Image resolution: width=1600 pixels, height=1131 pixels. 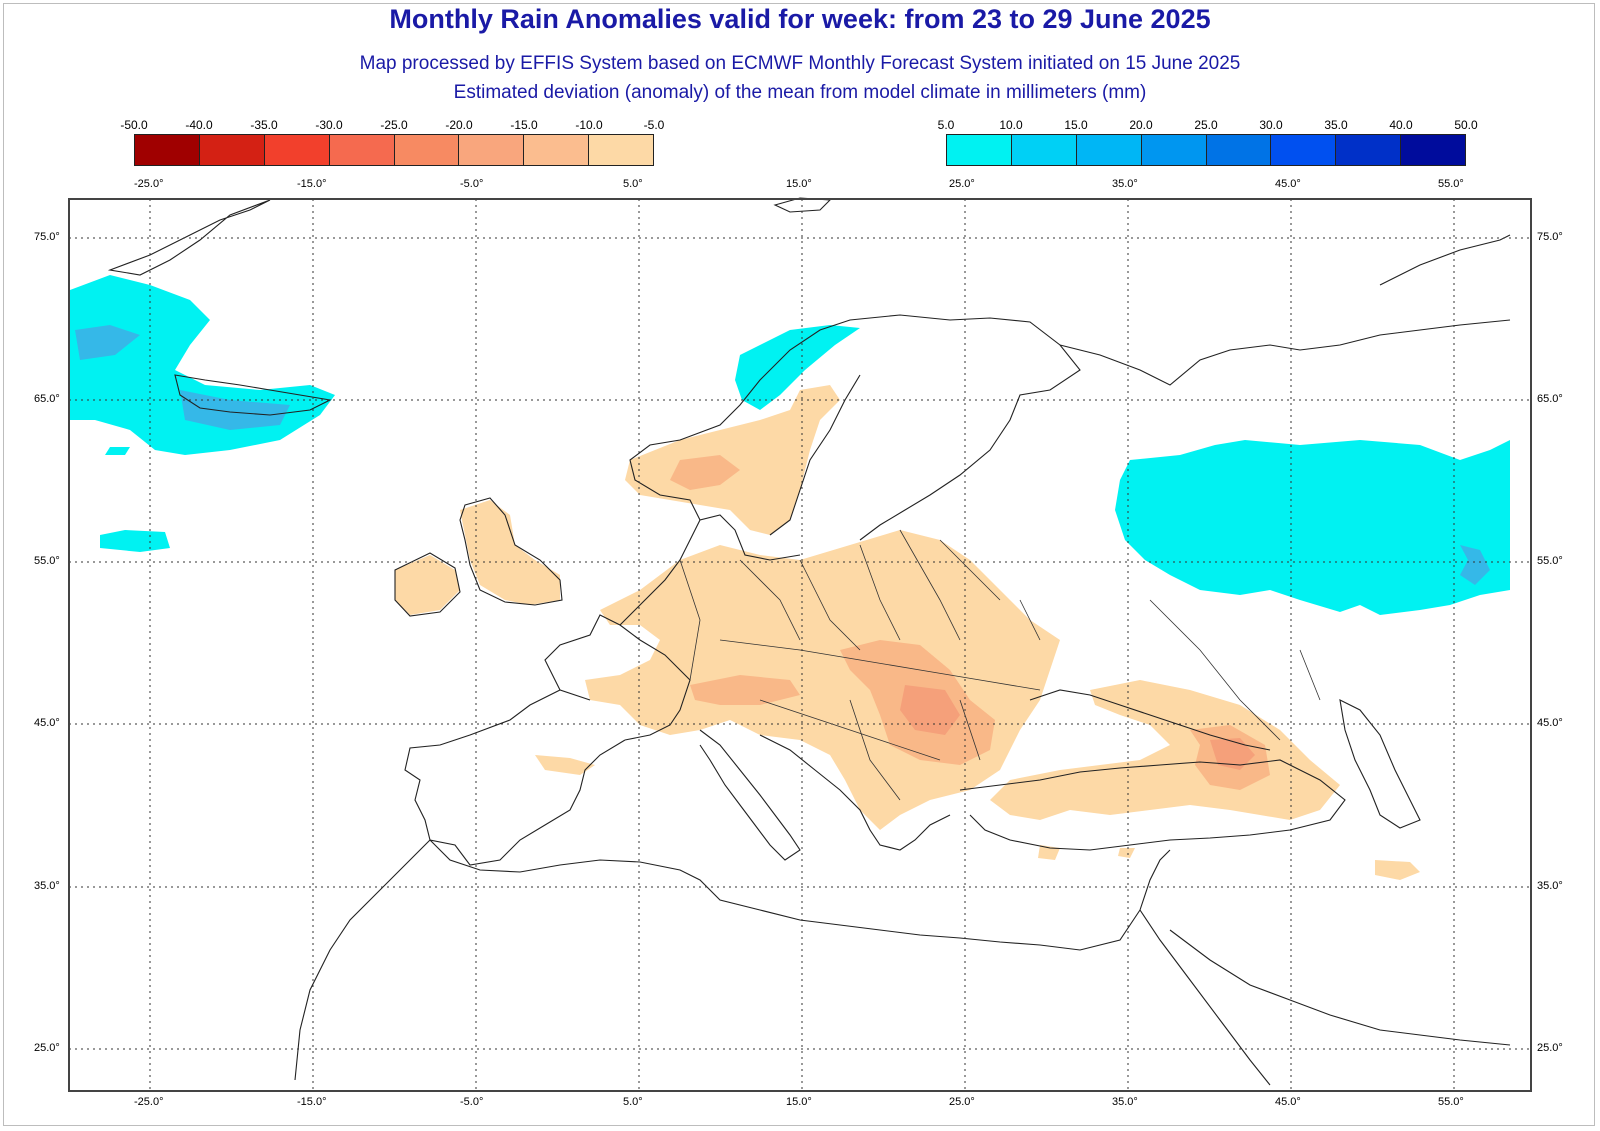 What do you see at coordinates (745, 690) in the screenshot?
I see `dry-area-alps-core` at bounding box center [745, 690].